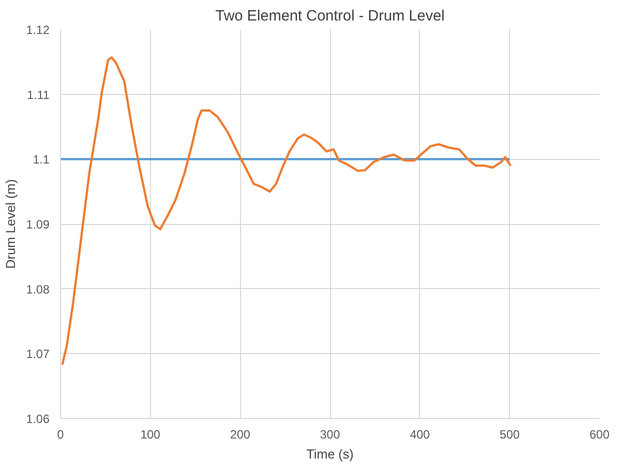 Image resolution: width=619 pixels, height=464 pixels. What do you see at coordinates (38, 95) in the screenshot?
I see `y-tick-label: 1.11` at bounding box center [38, 95].